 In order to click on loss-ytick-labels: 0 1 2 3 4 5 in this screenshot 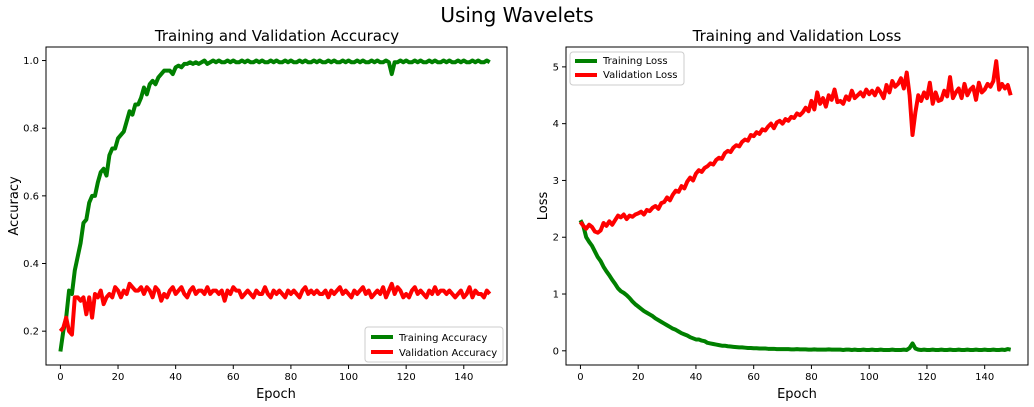, I will do `click(559, 209)`.